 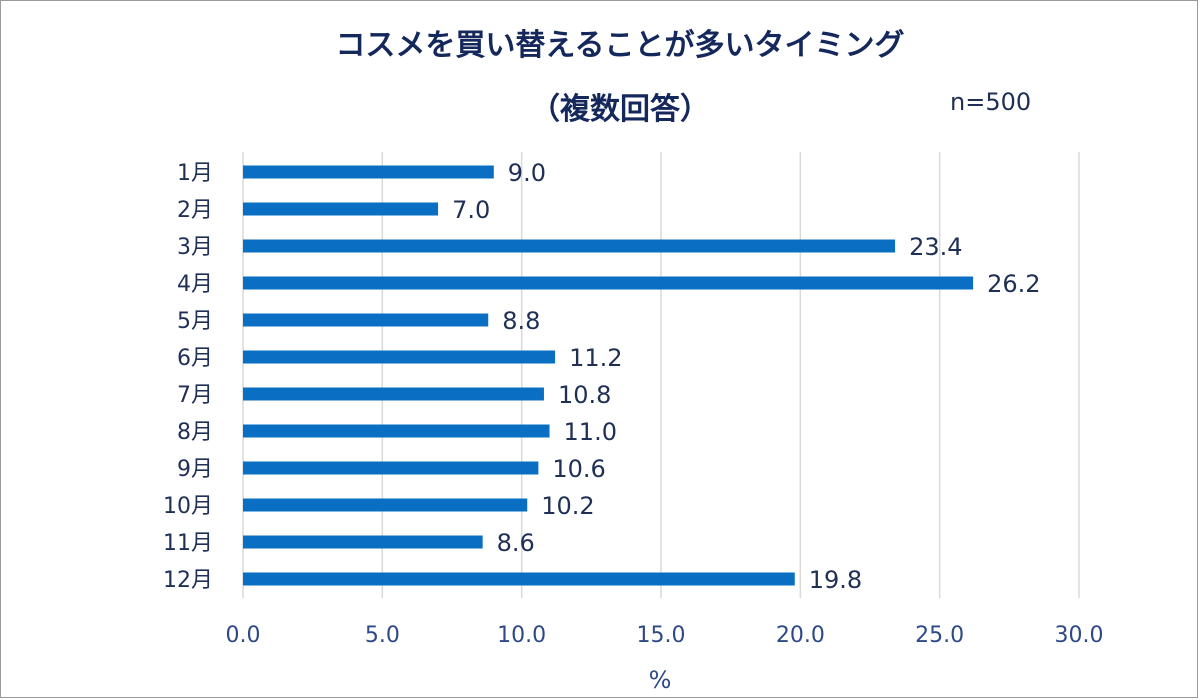 I want to click on category-label: 11月, so click(x=188, y=543).